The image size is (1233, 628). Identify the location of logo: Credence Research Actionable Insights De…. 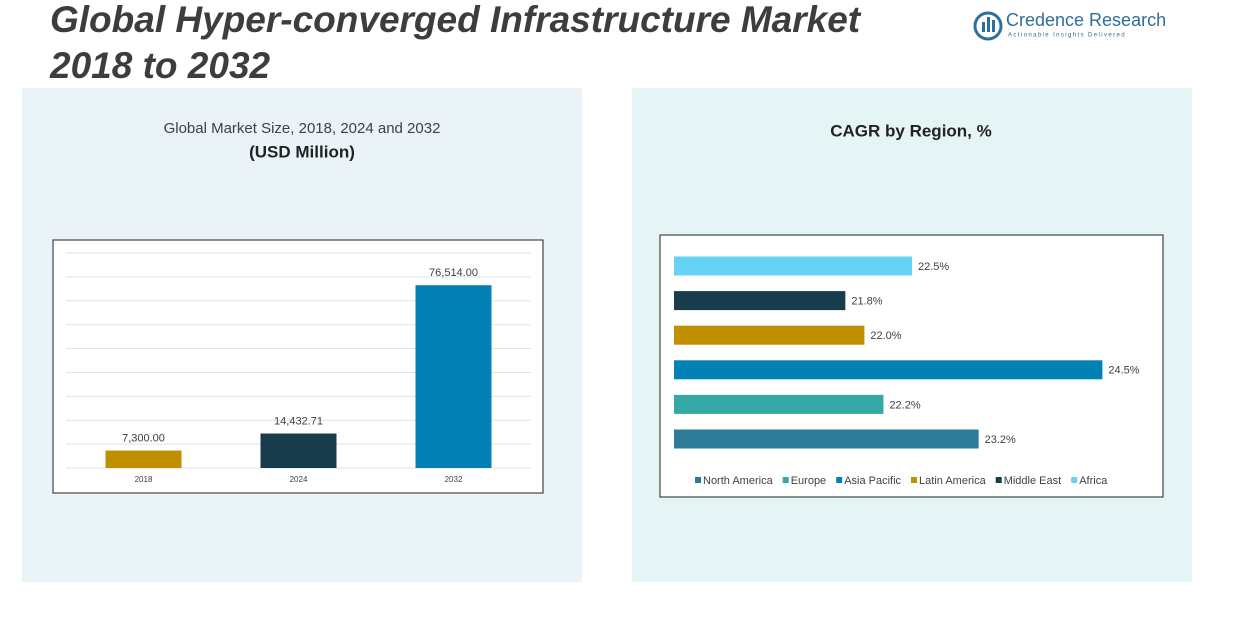
(1069, 25).